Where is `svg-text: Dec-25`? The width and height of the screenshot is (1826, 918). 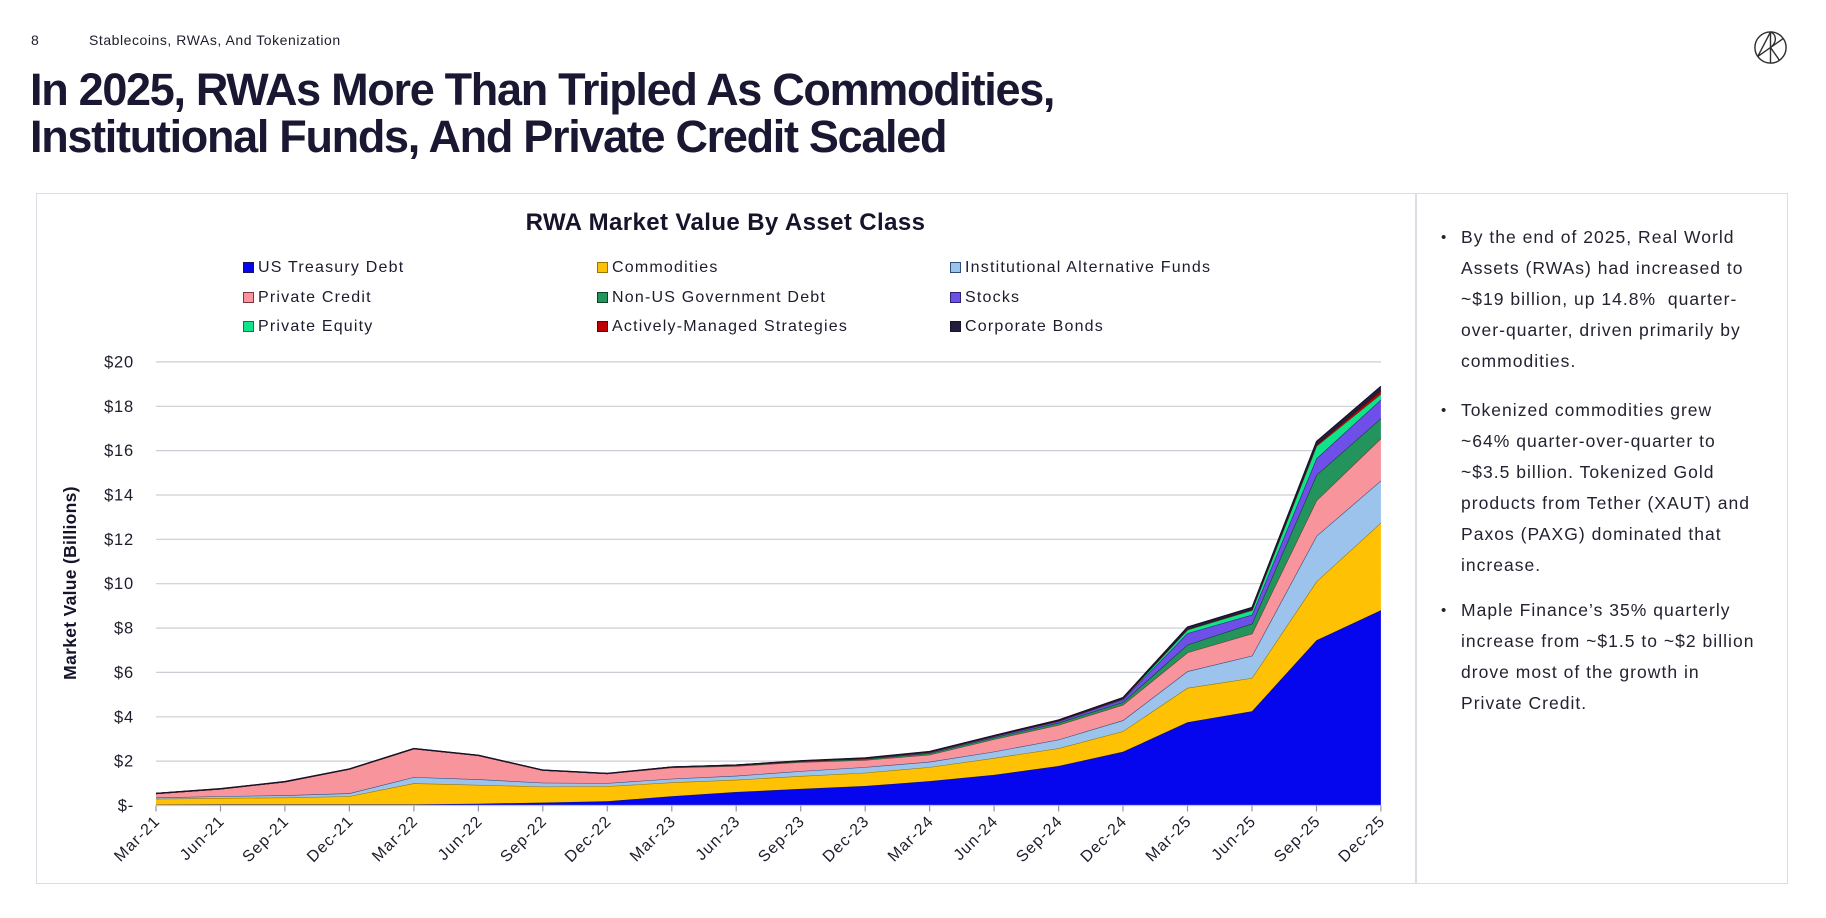
svg-text: Dec-25 is located at coordinates (1362, 839).